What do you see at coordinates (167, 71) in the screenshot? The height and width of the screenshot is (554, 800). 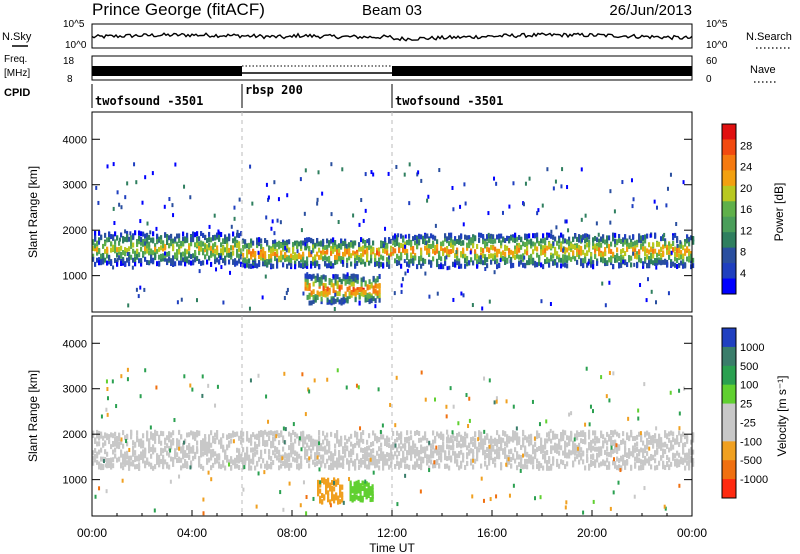 I see `freq-bar-segment` at bounding box center [167, 71].